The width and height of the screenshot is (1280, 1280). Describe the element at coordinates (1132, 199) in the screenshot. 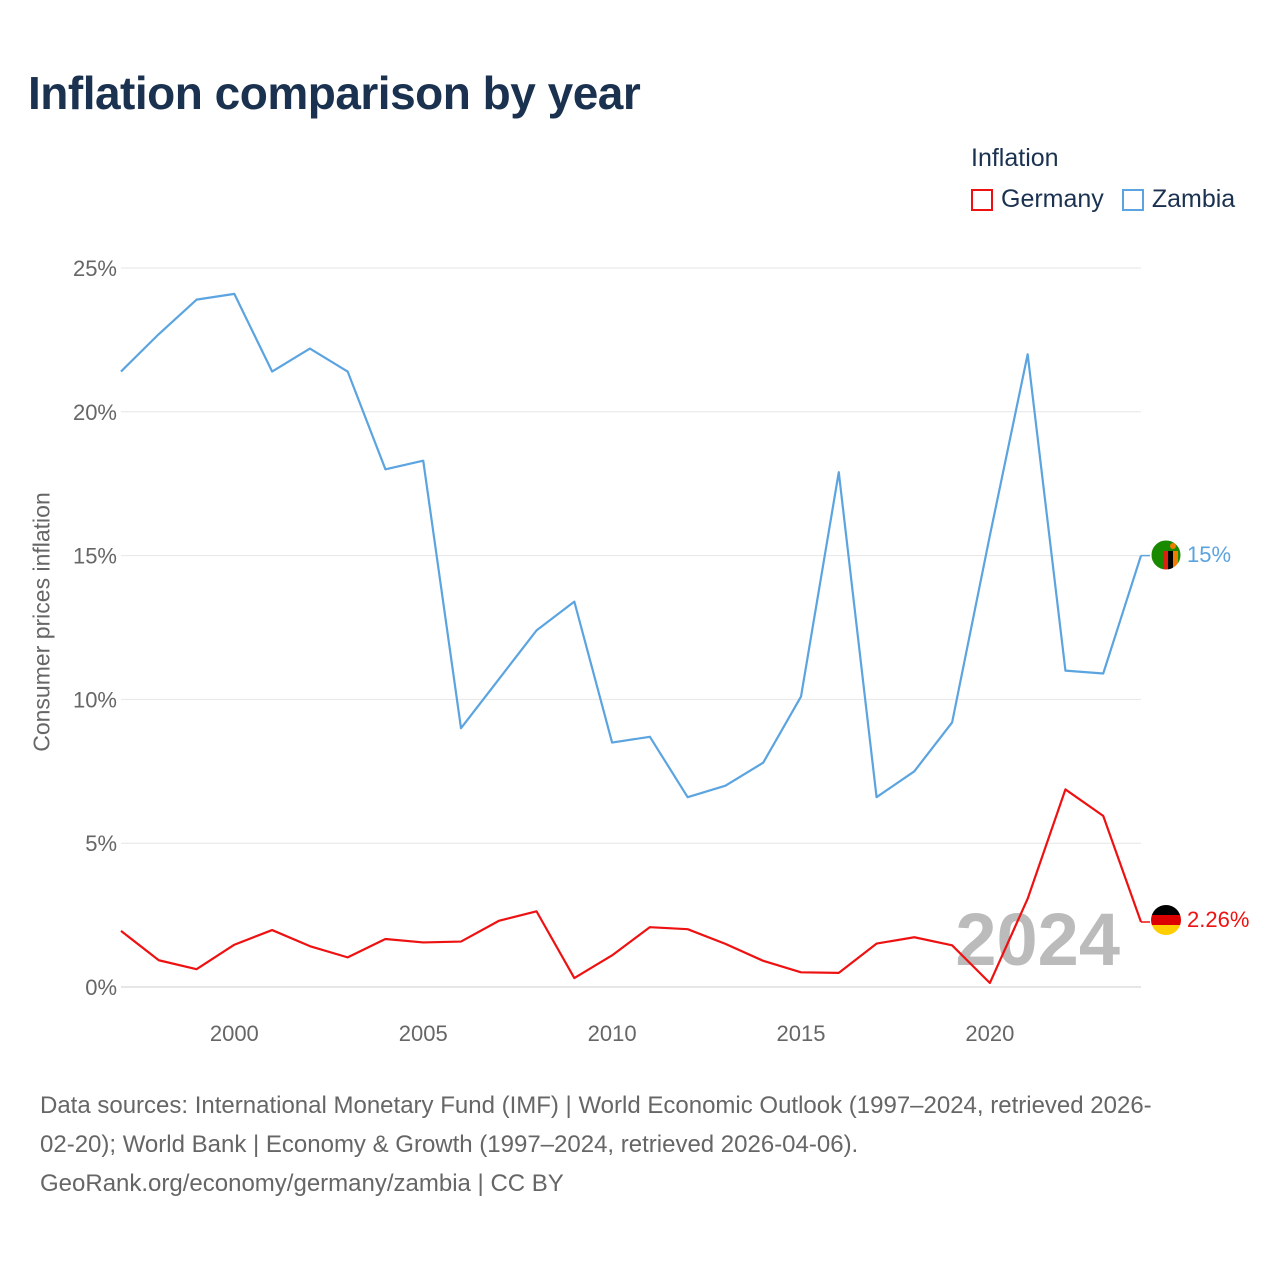

I see `legend-swatch-zambia` at that location.